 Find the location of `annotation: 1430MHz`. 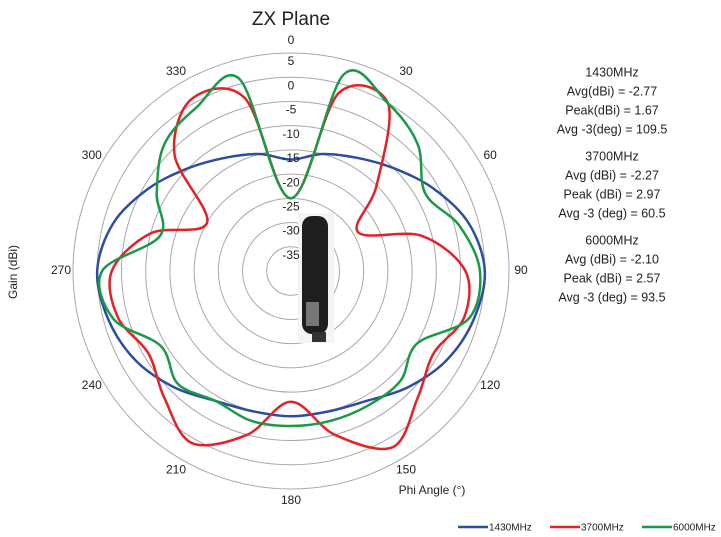

annotation: 1430MHz is located at coordinates (612, 72).